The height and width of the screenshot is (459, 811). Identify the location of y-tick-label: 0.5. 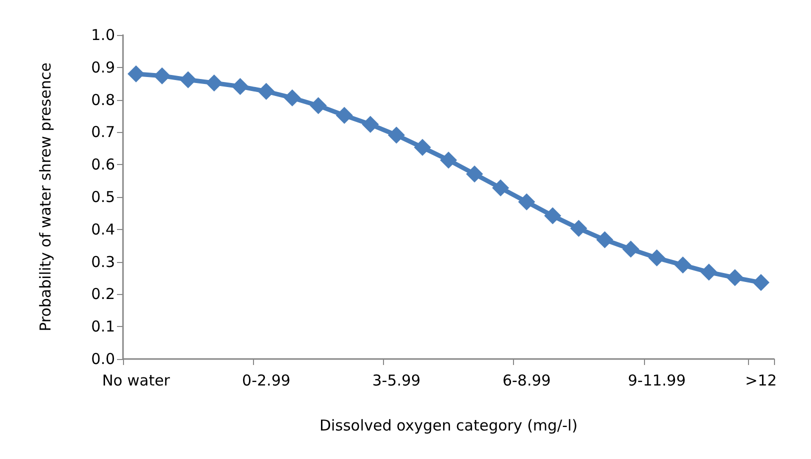
(103, 197).